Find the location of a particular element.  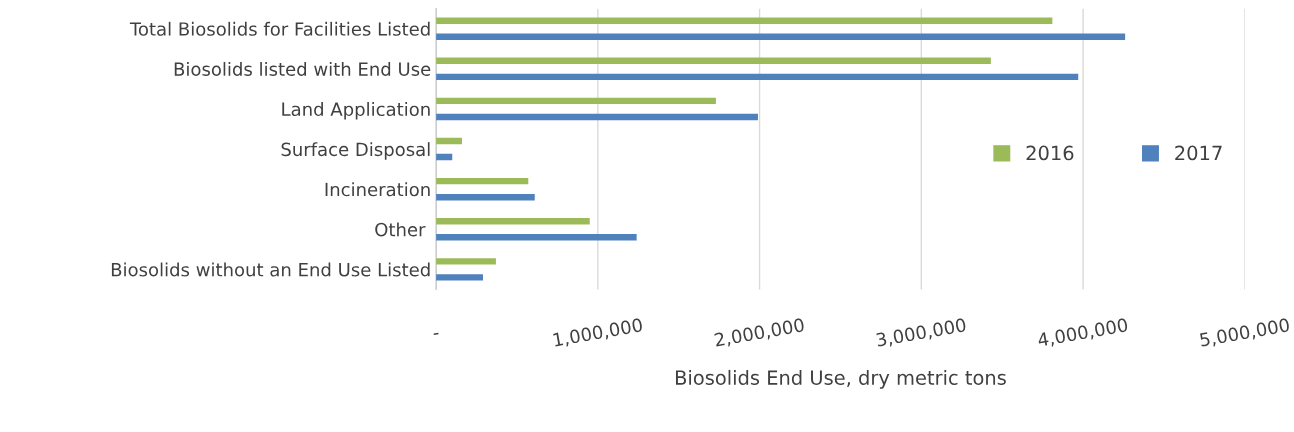

x-tick-label: 4,000,000 is located at coordinates (1083, 333).